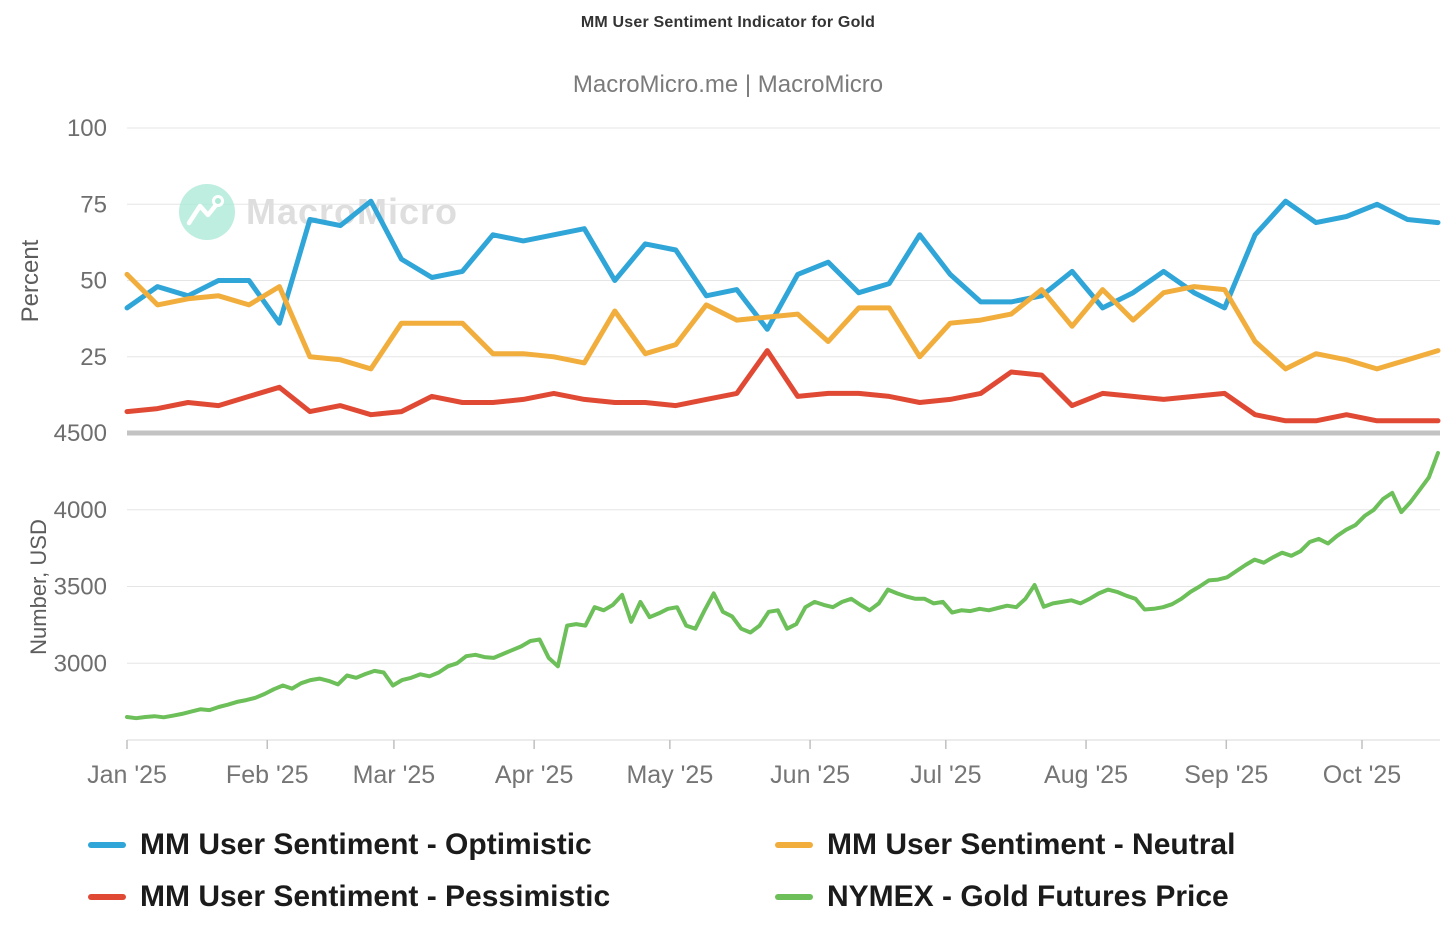  I want to click on neutral-line, so click(782, 321).